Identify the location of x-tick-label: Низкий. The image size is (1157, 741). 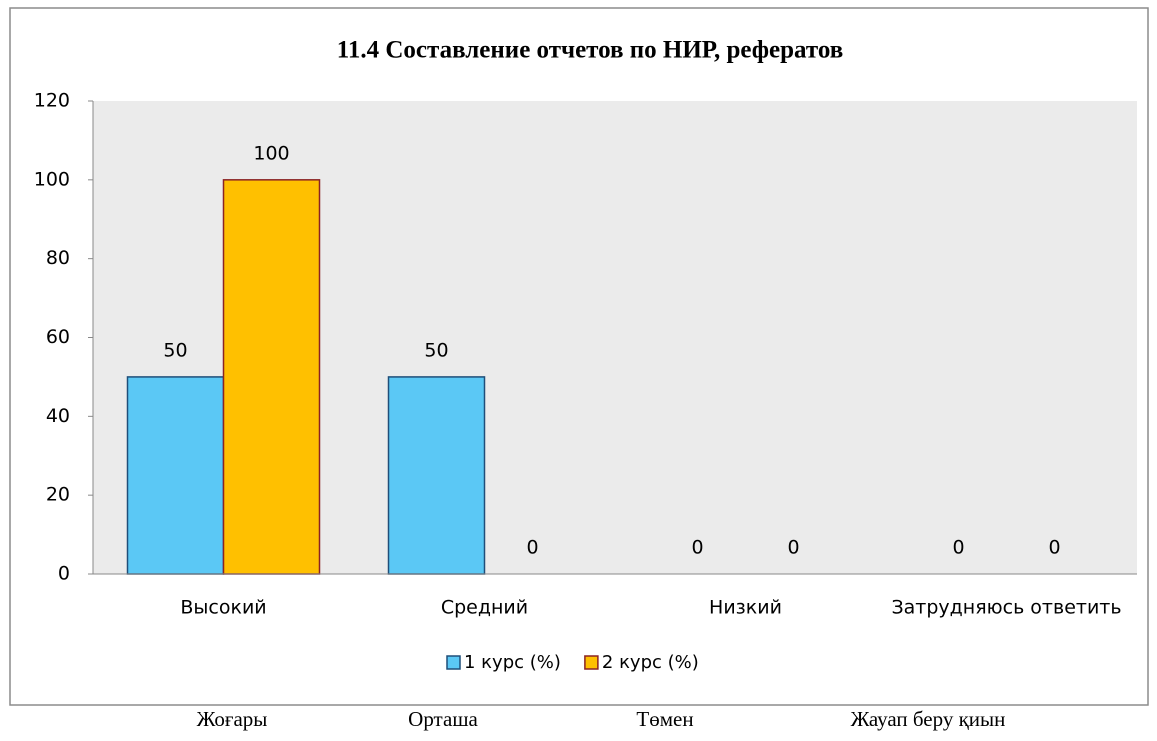
(745, 608).